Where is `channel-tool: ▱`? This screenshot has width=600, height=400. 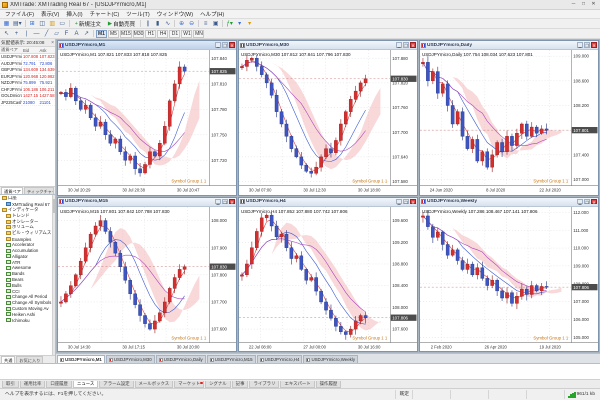 channel-tool: ▱ is located at coordinates (56, 33).